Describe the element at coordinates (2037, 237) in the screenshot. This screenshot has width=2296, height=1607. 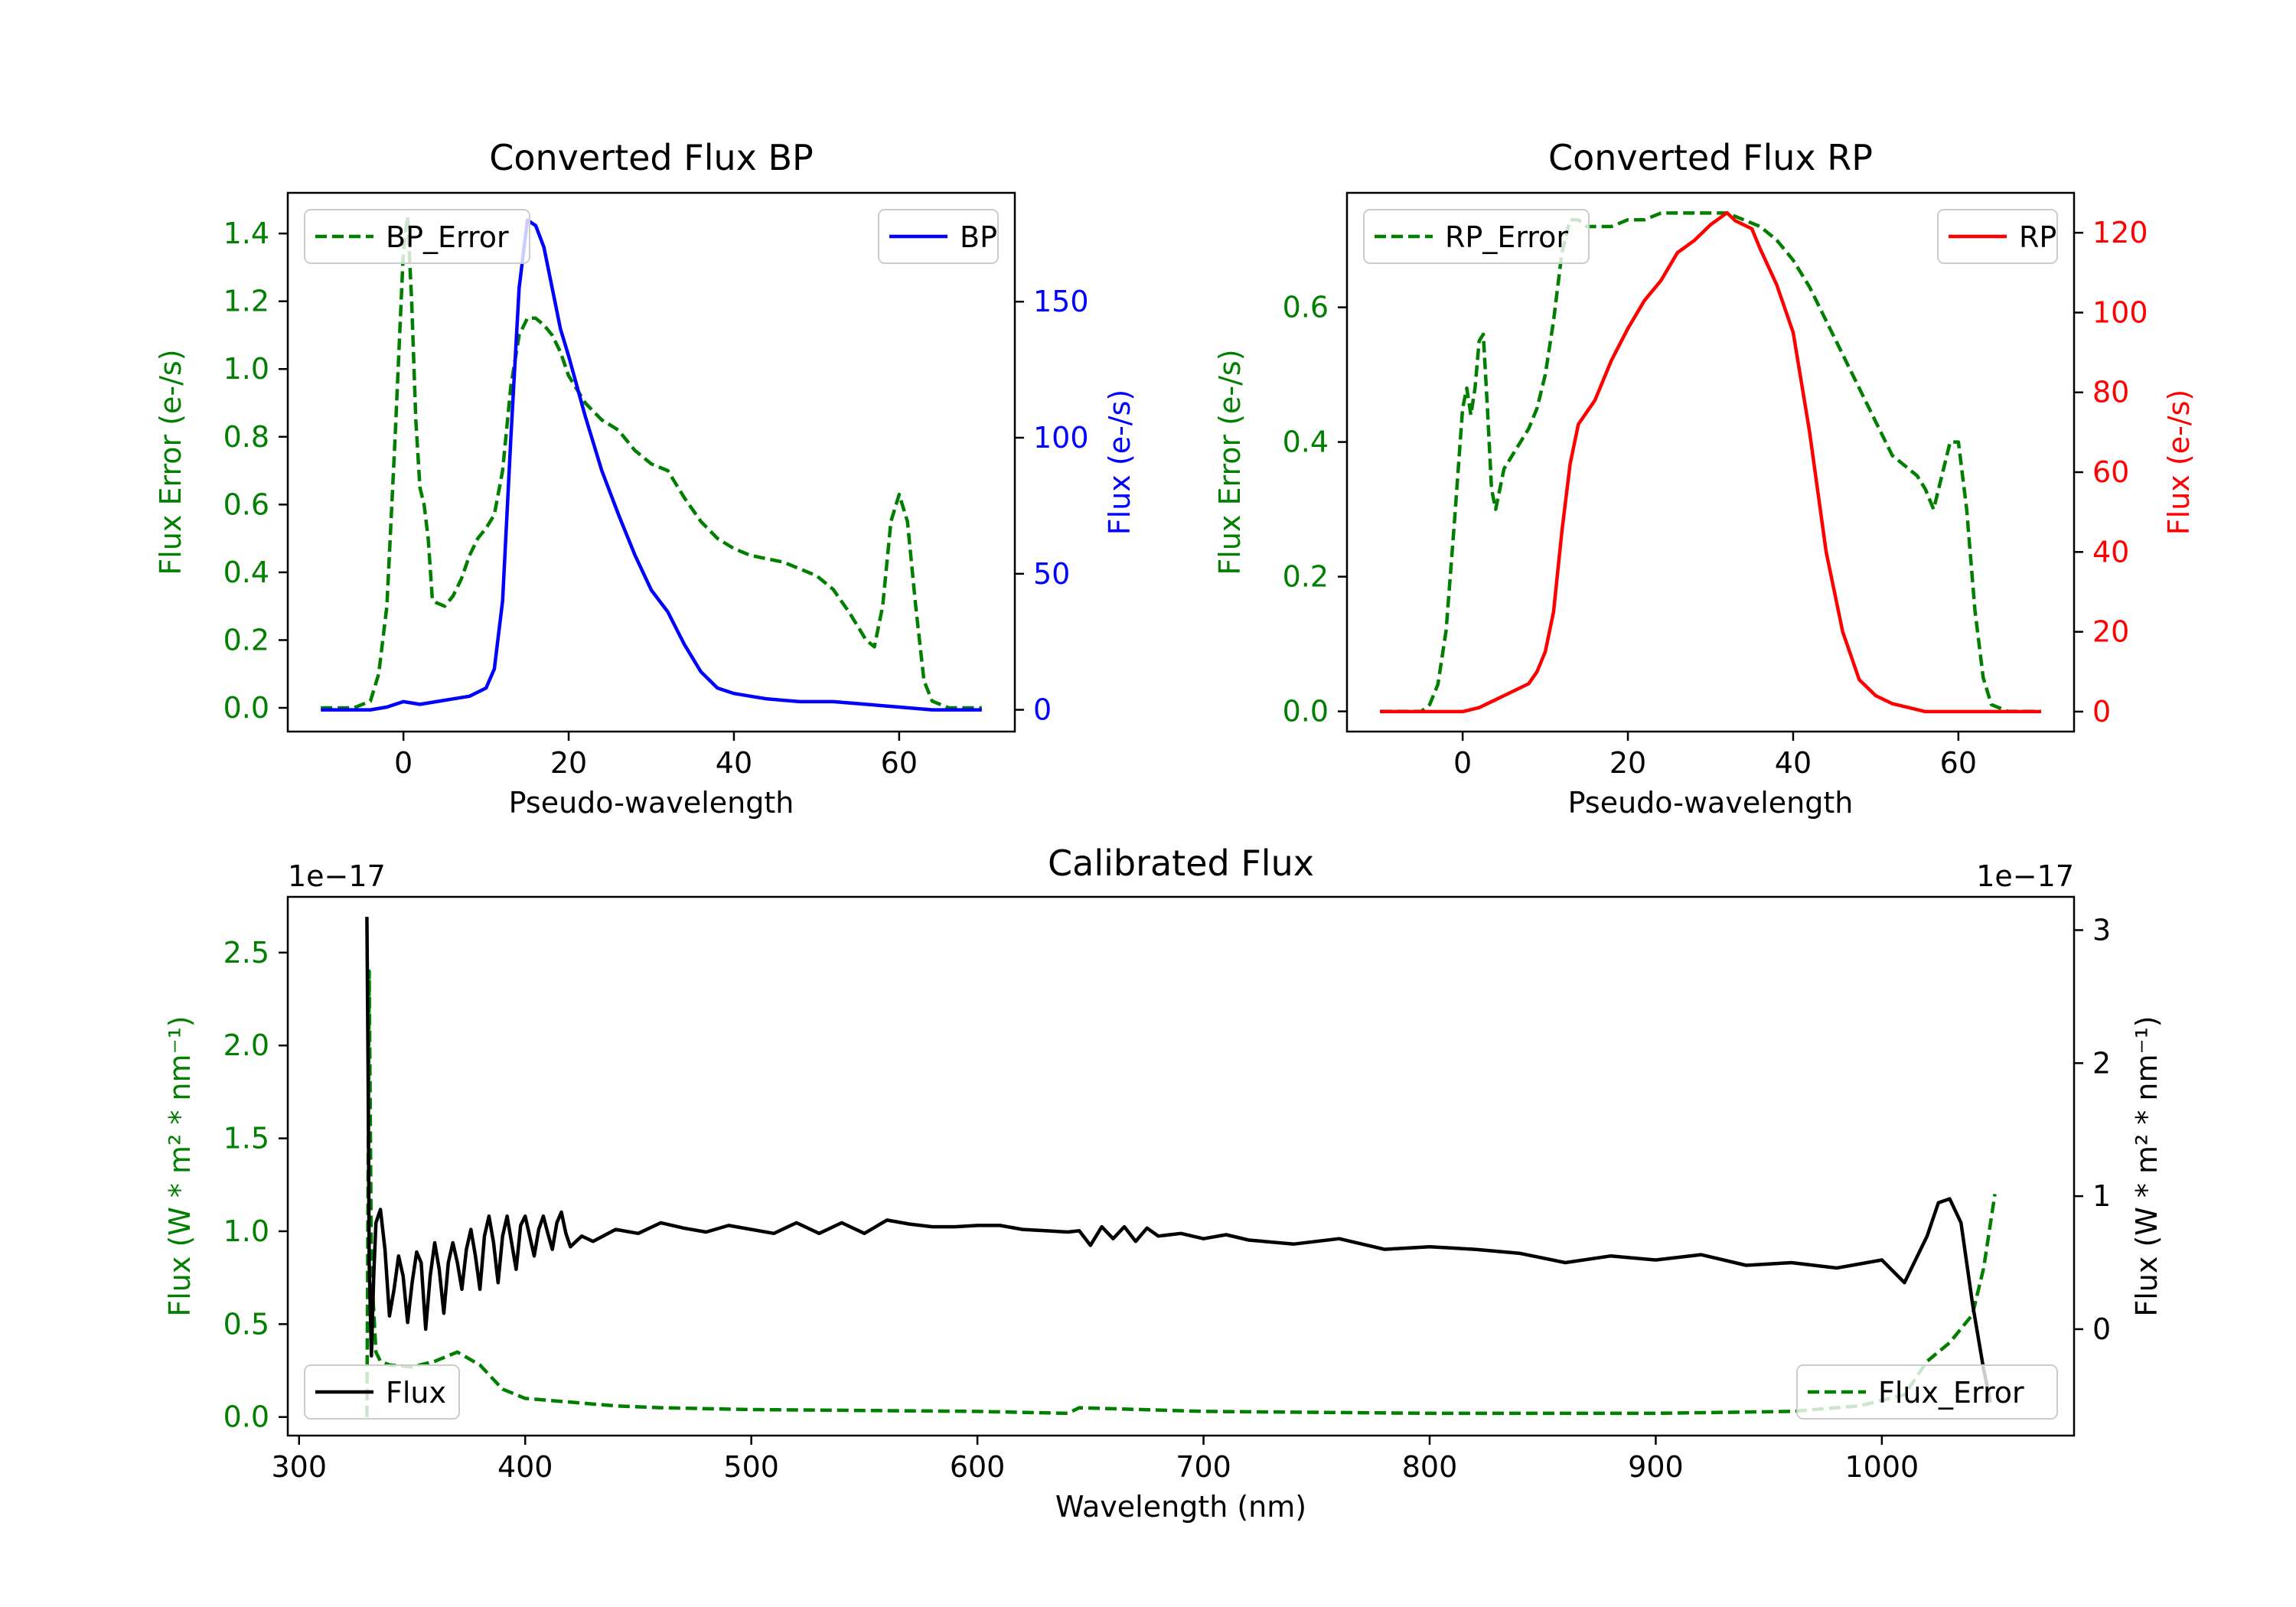
I see `legend-label: RP` at that location.